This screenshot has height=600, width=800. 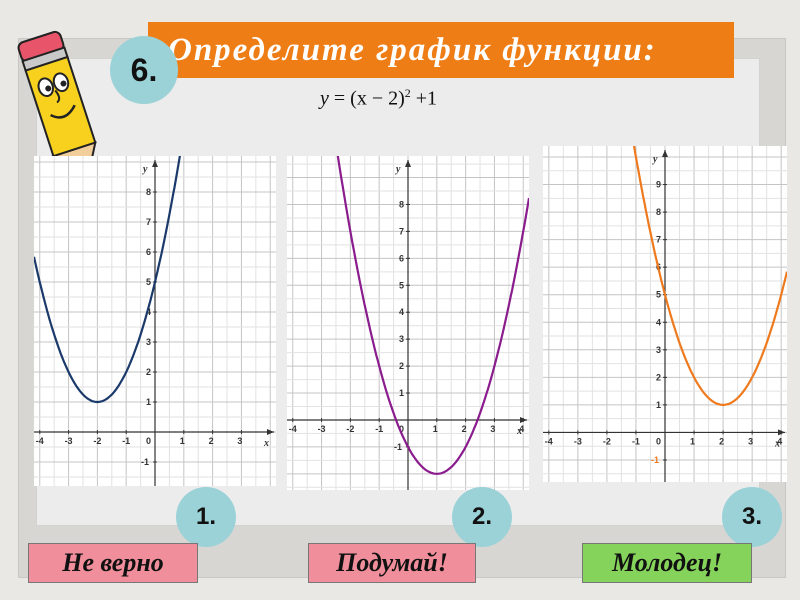 I want to click on pencil-mascot-icon, so click(x=57, y=109).